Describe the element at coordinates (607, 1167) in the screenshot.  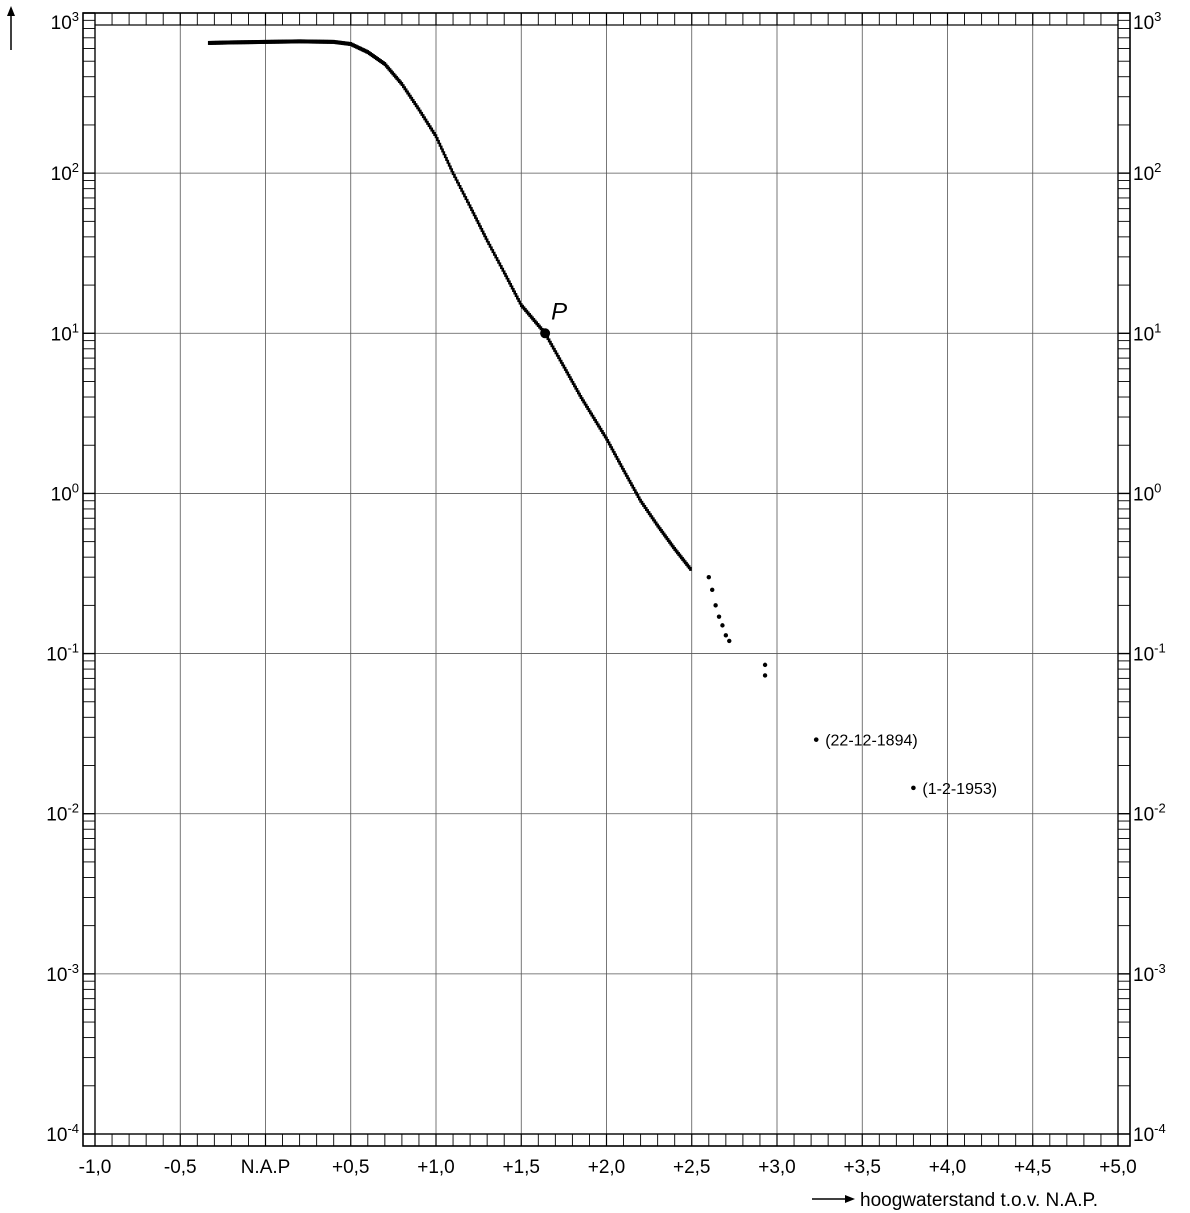
I see `x-tick-label: +2,0` at that location.